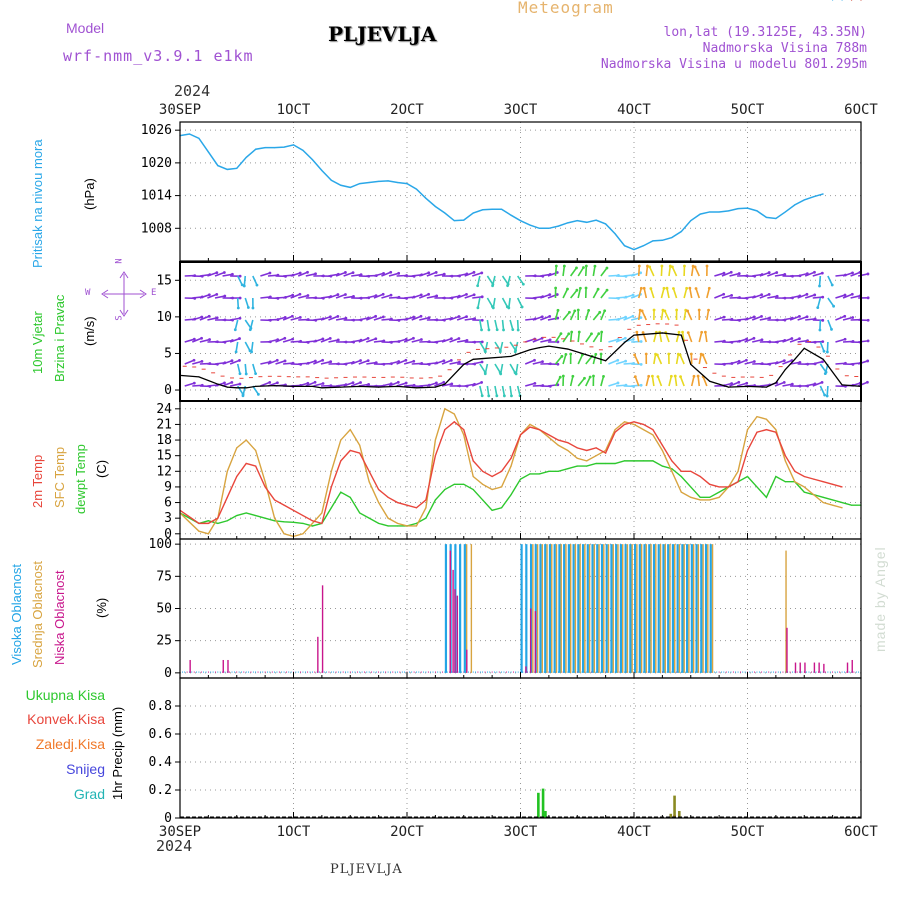 Image resolution: width=900 pixels, height=900 pixels. What do you see at coordinates (708, 608) in the screenshot?
I see `mid-cloud-bar` at bounding box center [708, 608].